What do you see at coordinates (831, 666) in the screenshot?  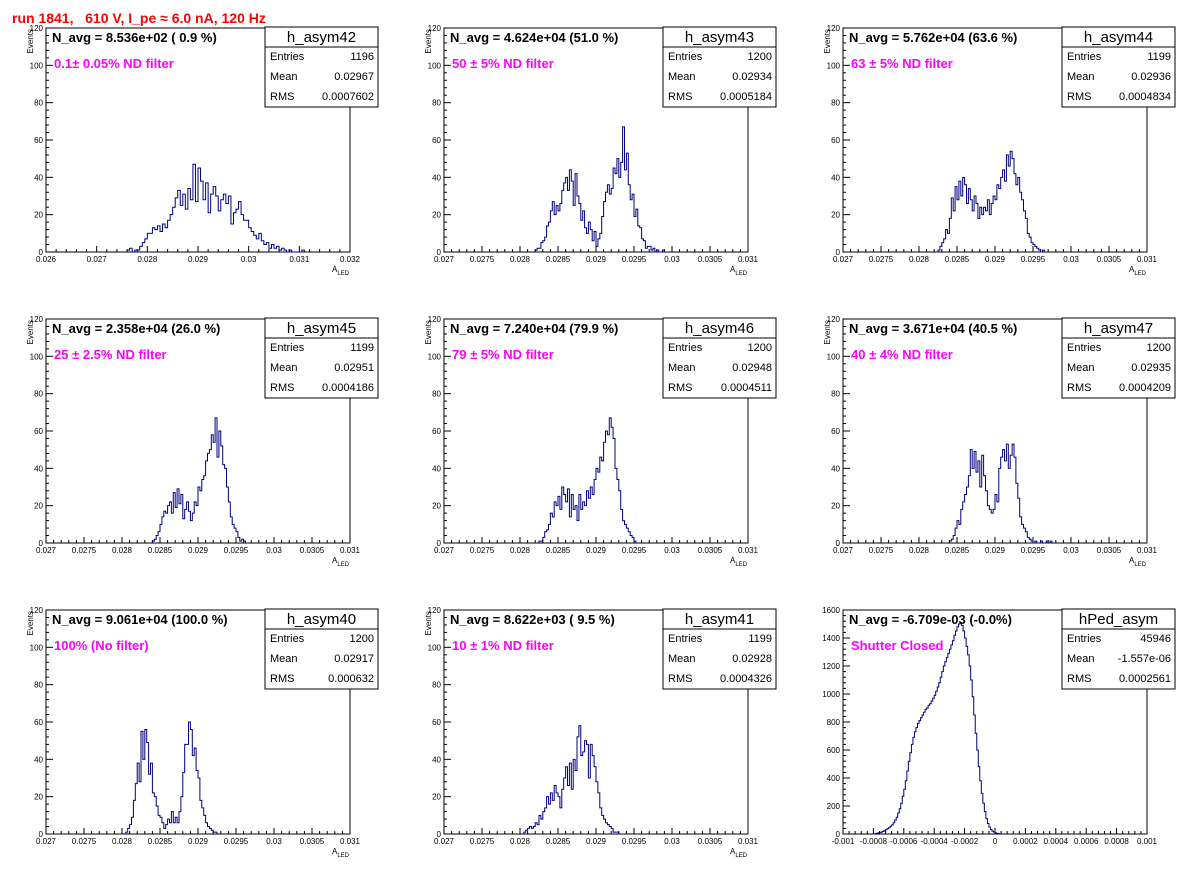 I see `y-tick-label: 1200` at bounding box center [831, 666].